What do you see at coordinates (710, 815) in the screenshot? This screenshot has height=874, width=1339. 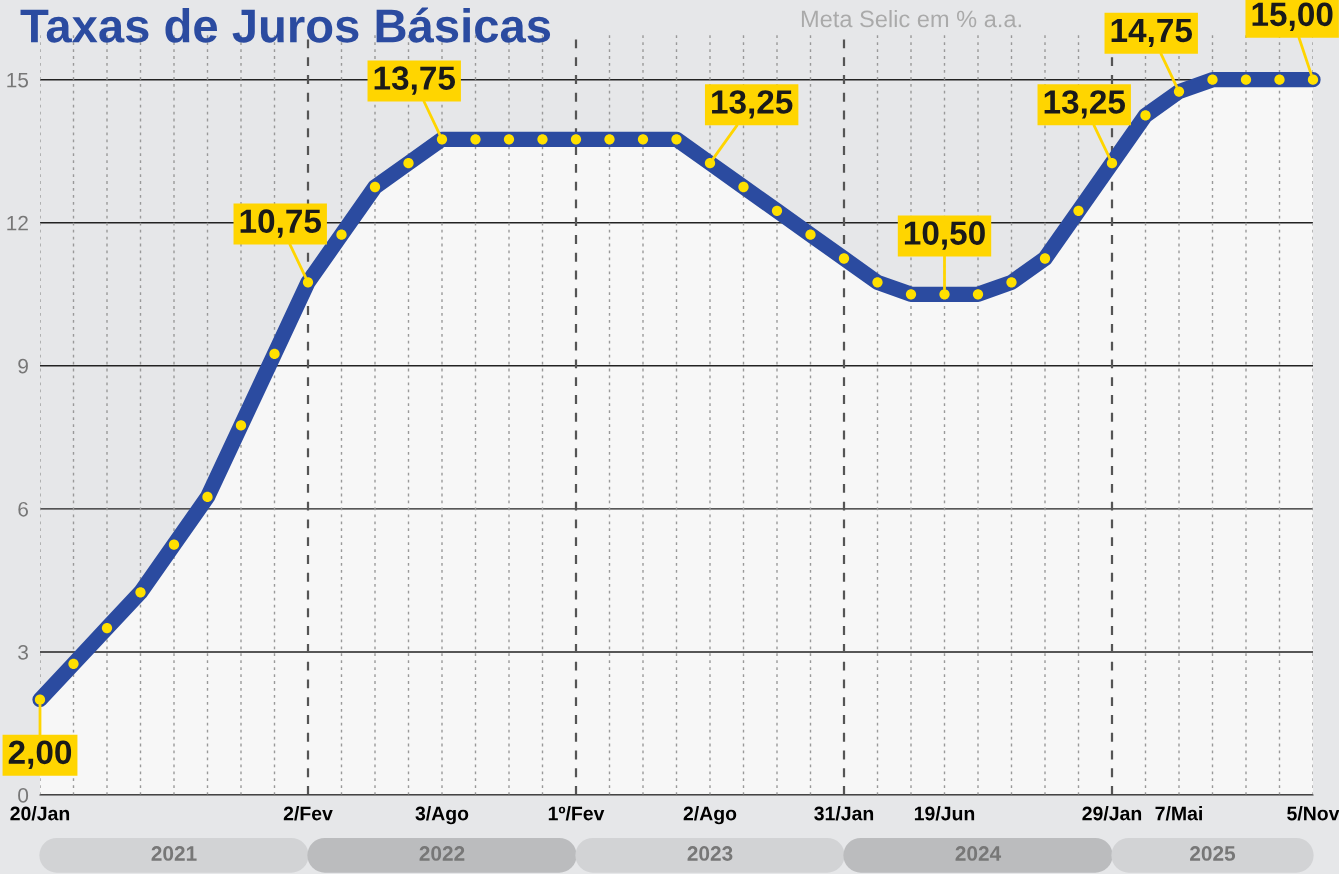 I see `x-tick-label: 2/Ago` at bounding box center [710, 815].